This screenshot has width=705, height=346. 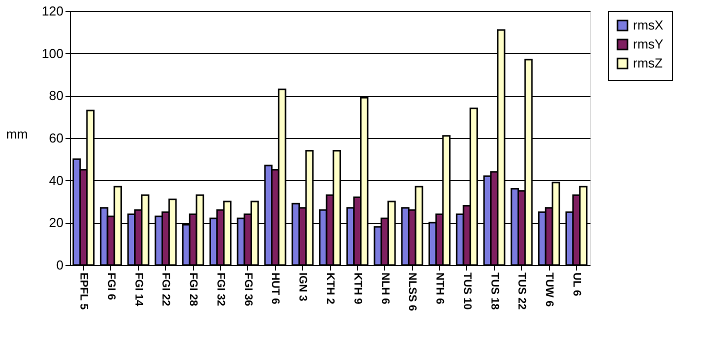 I want to click on x-tick-label: IGN 3, so click(x=302, y=287).